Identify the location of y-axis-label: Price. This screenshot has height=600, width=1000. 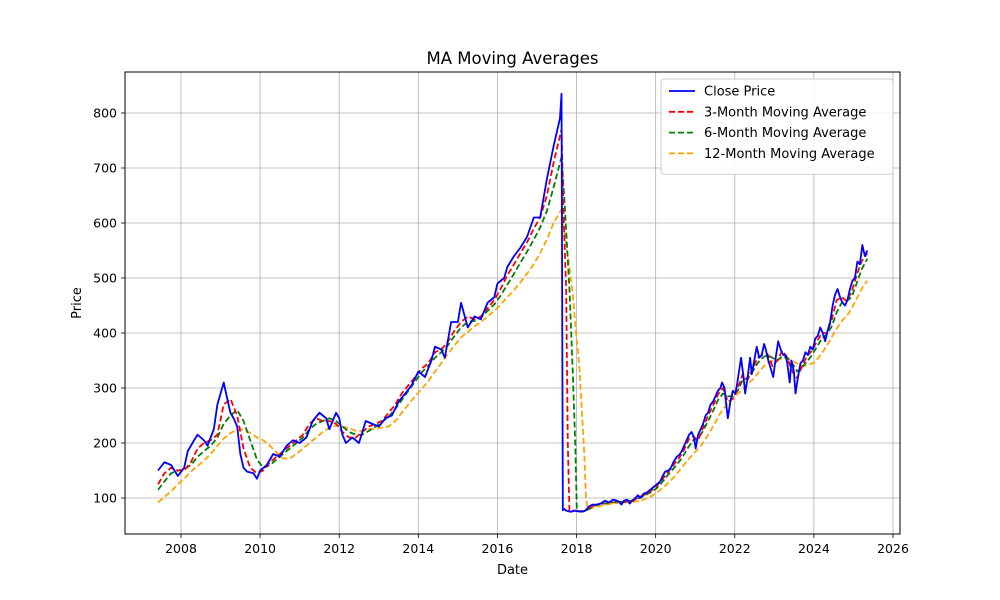
(77, 303).